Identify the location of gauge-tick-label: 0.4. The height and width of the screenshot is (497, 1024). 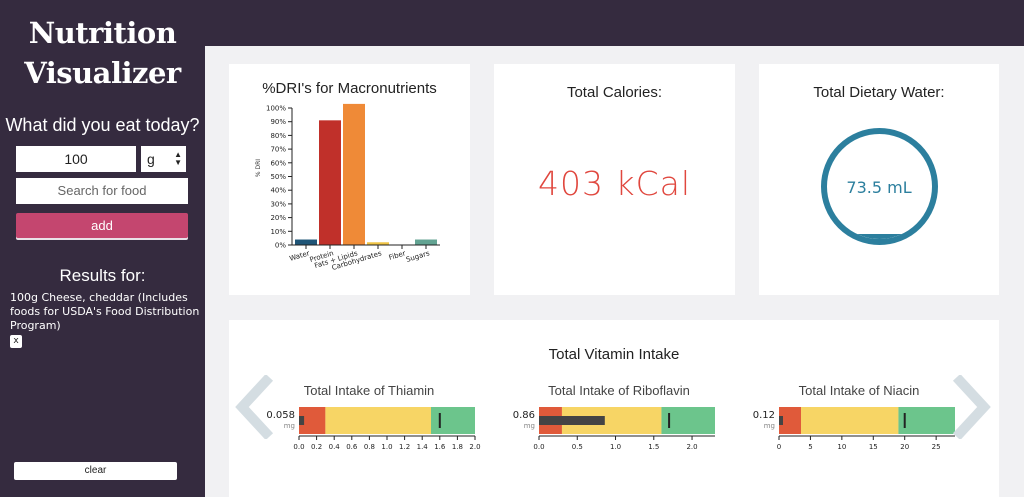
(335, 447).